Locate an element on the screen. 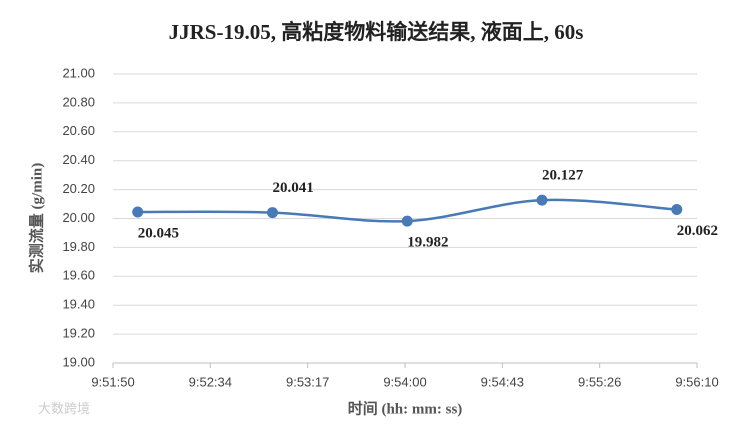 Image resolution: width=752 pixels, height=428 pixels. y-tick-label: 20.40 is located at coordinates (78, 159).